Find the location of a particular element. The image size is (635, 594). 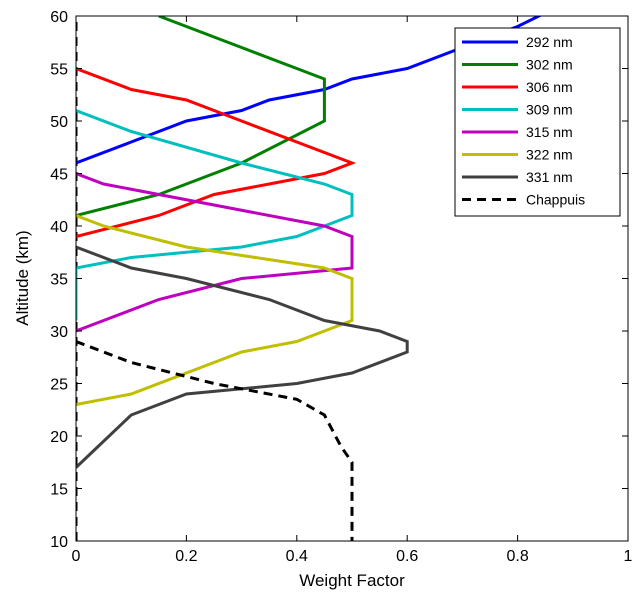

legend-label: 322 nm is located at coordinates (549, 155).